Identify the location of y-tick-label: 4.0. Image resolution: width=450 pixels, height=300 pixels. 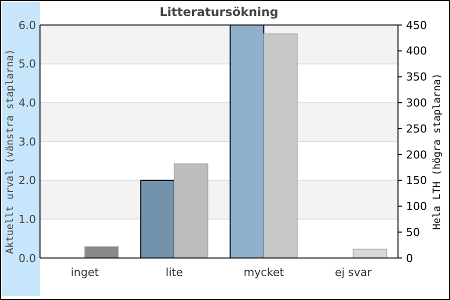
(27, 103).